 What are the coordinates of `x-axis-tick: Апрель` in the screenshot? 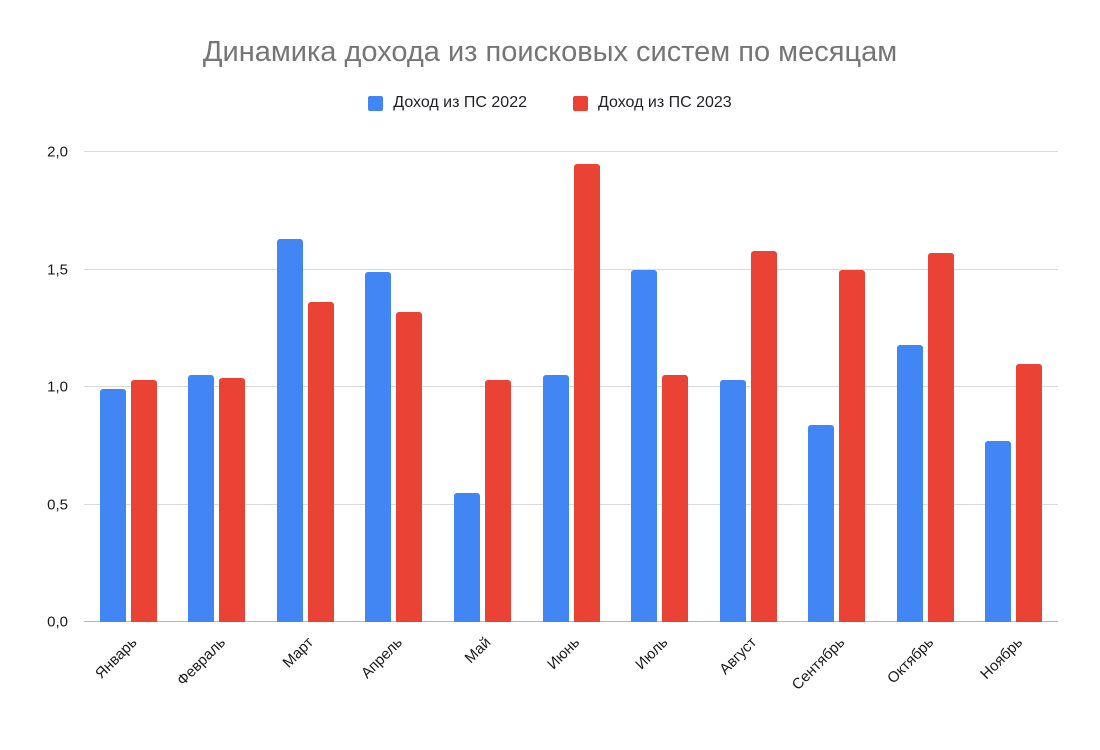 It's located at (394, 677).